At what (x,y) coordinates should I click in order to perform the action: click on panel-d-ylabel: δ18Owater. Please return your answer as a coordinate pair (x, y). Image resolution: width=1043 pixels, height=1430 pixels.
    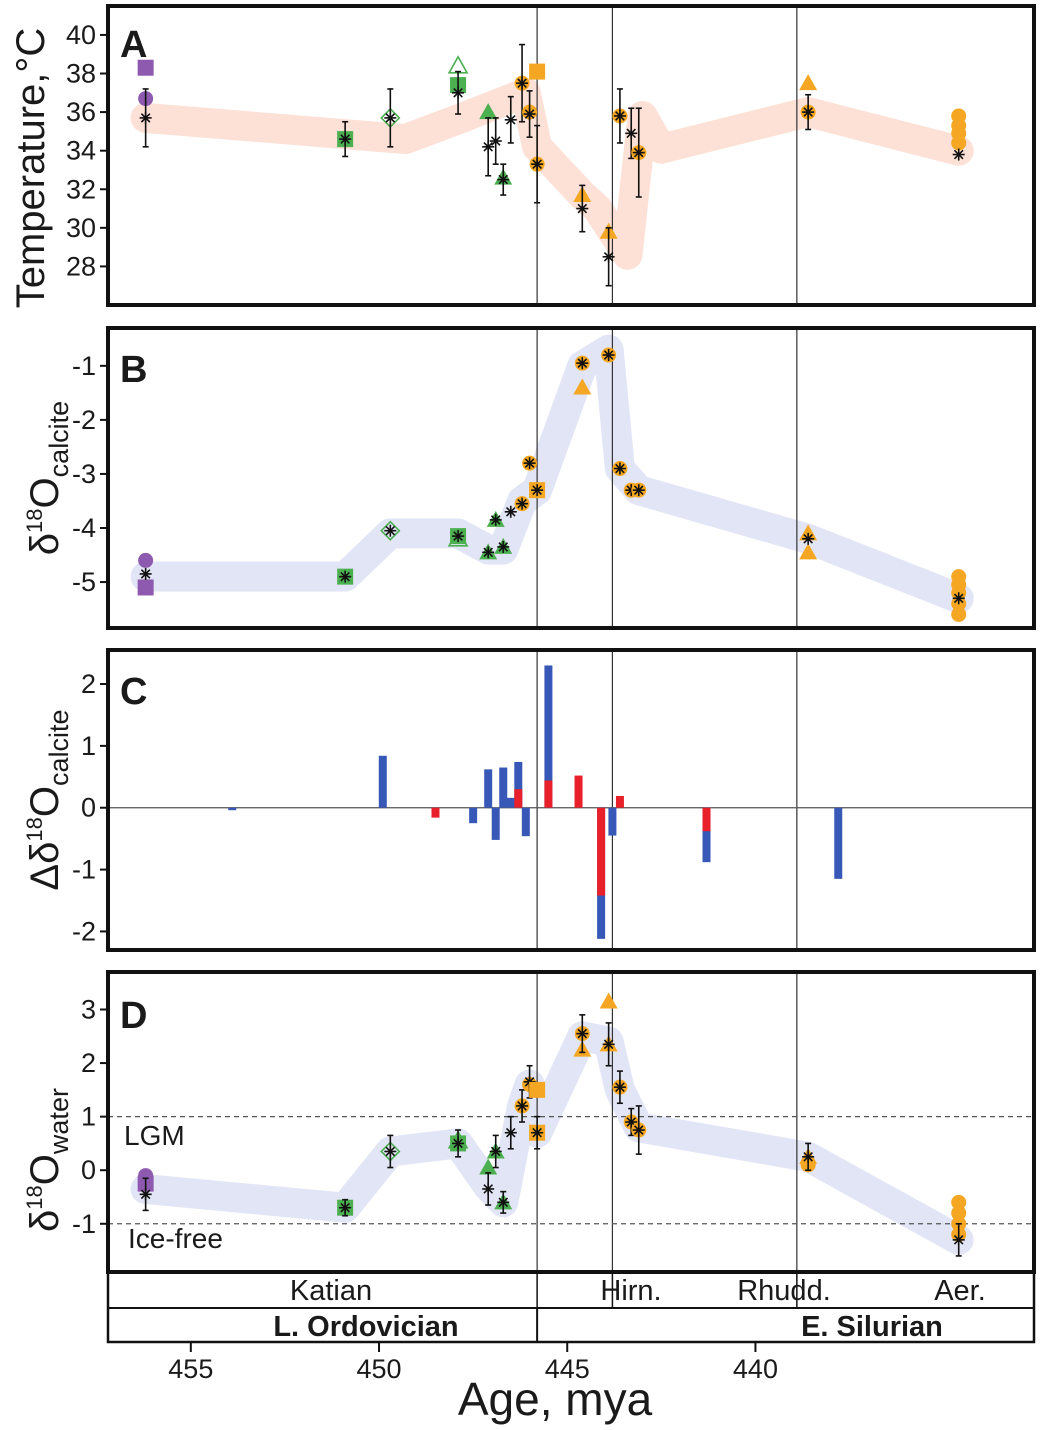
    Looking at the image, I should click on (48, 1160).